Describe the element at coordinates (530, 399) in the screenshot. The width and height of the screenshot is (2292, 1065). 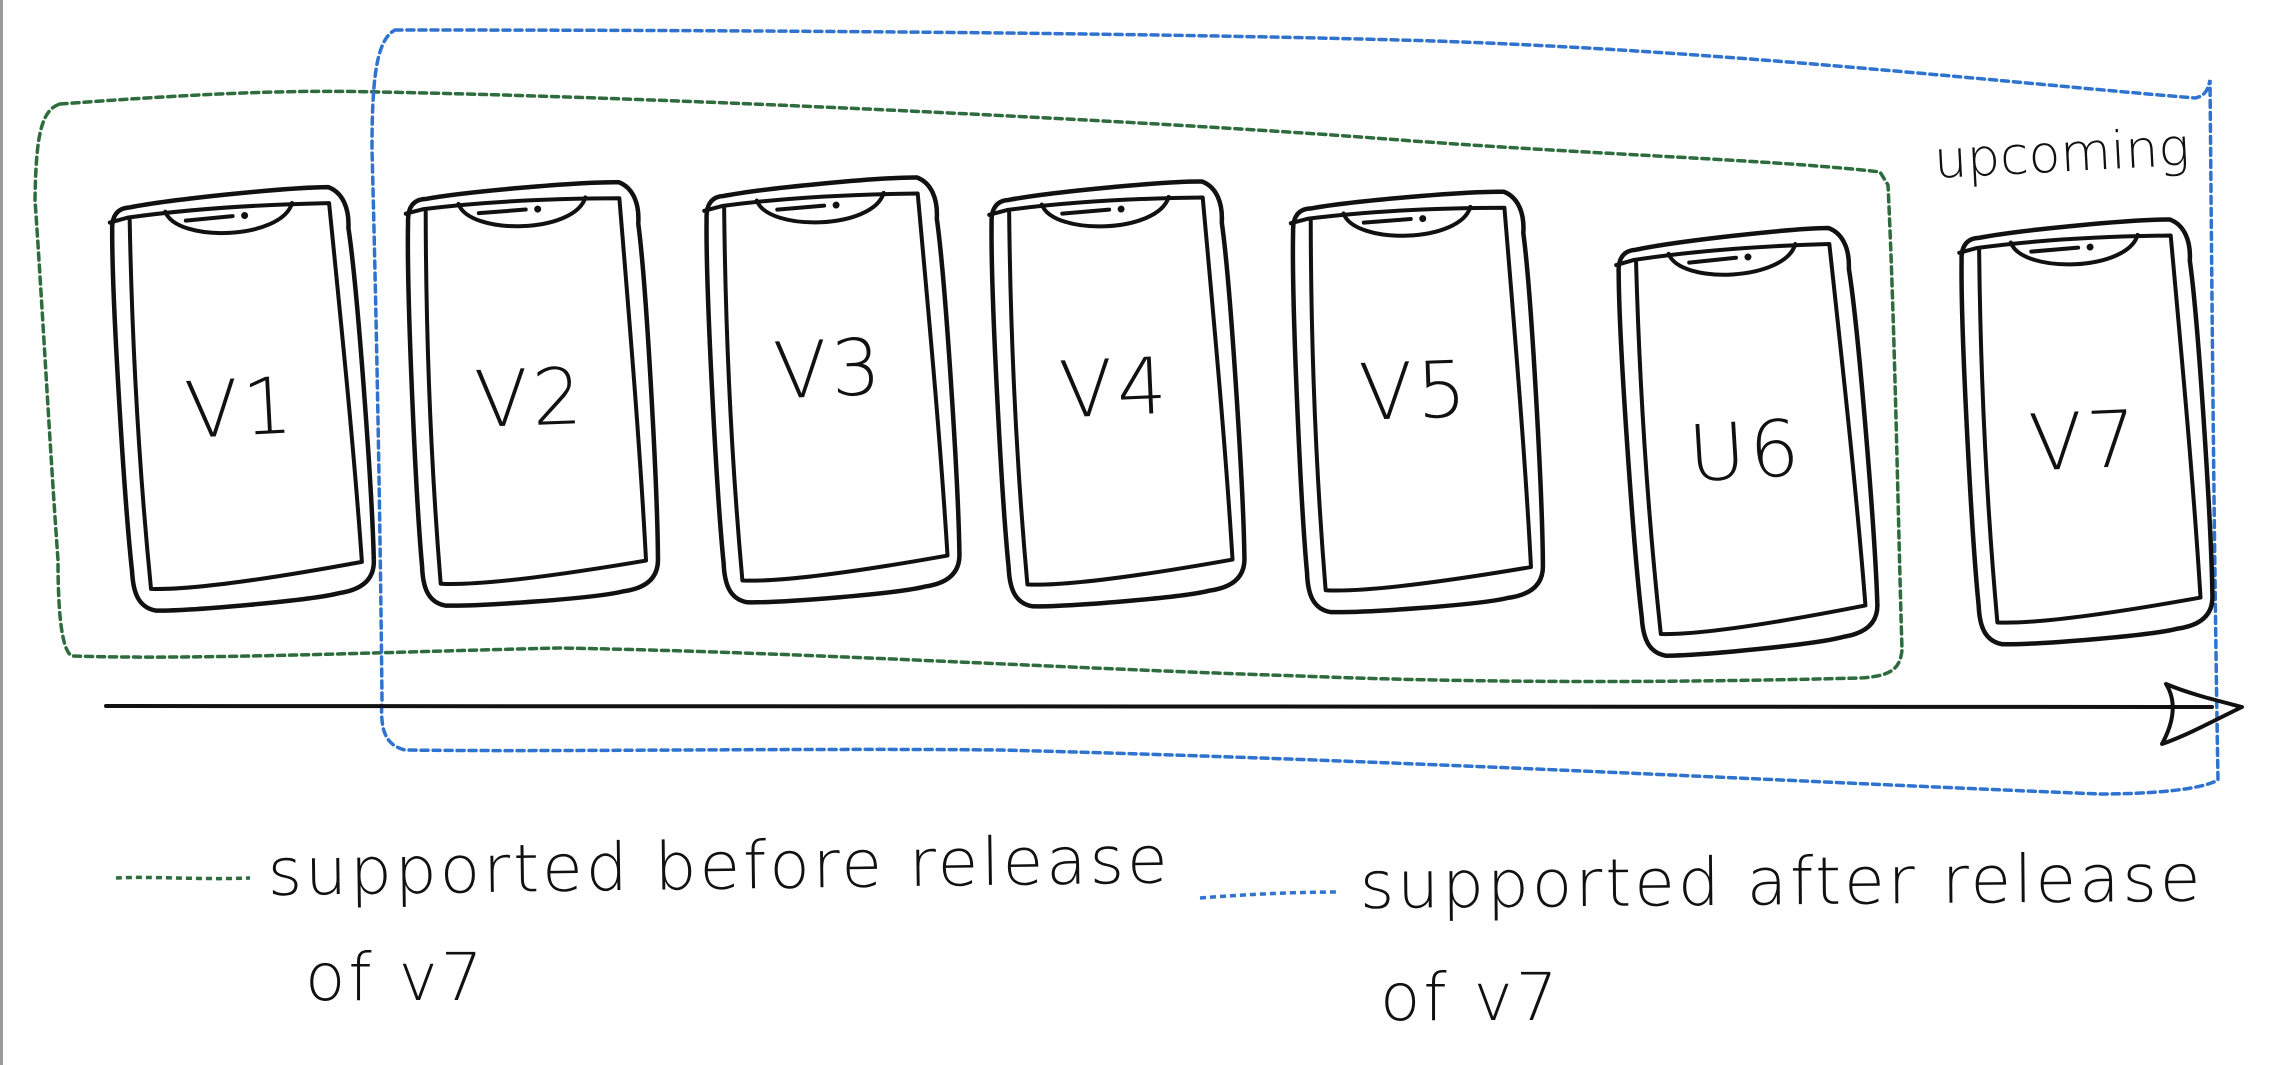
I see `phone-label: V2` at that location.